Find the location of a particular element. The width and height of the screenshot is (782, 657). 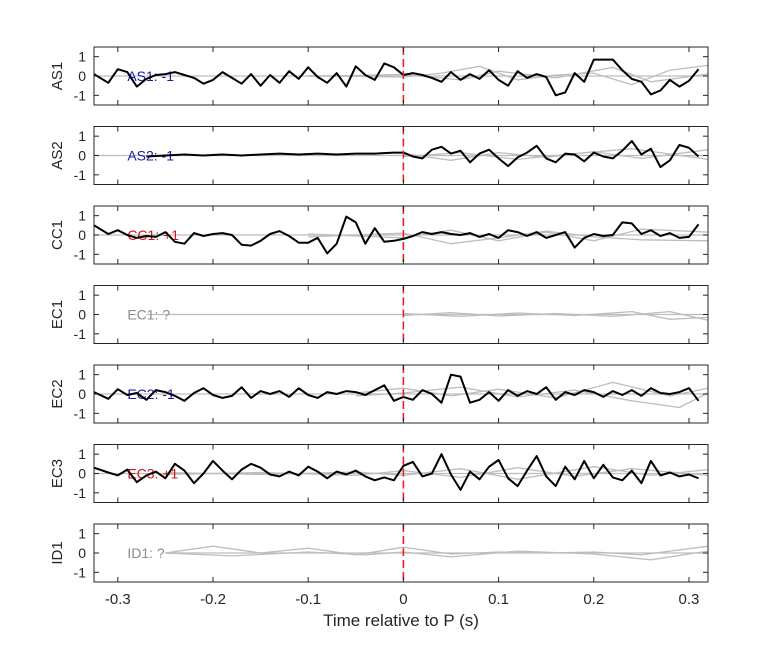

x-tick-label: -0.1 is located at coordinates (308, 599).